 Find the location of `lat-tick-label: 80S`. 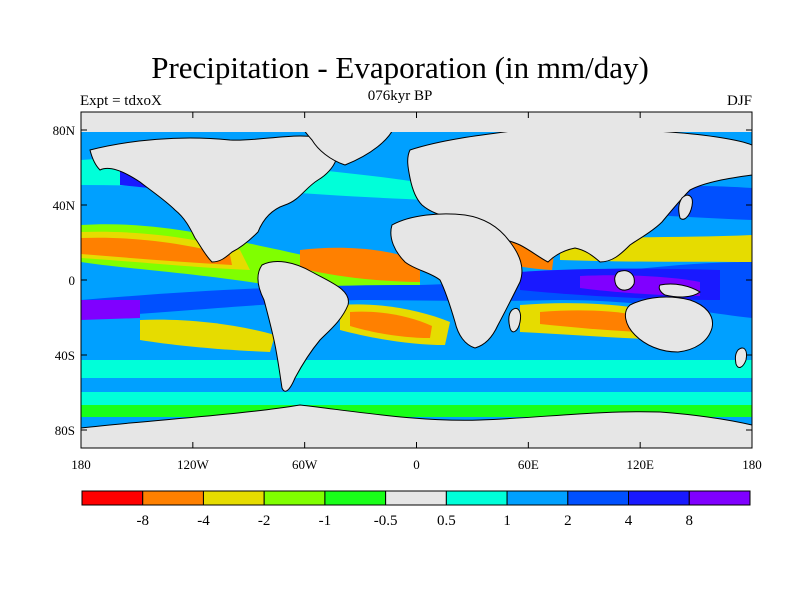

lat-tick-label: 80S is located at coordinates (65, 430).